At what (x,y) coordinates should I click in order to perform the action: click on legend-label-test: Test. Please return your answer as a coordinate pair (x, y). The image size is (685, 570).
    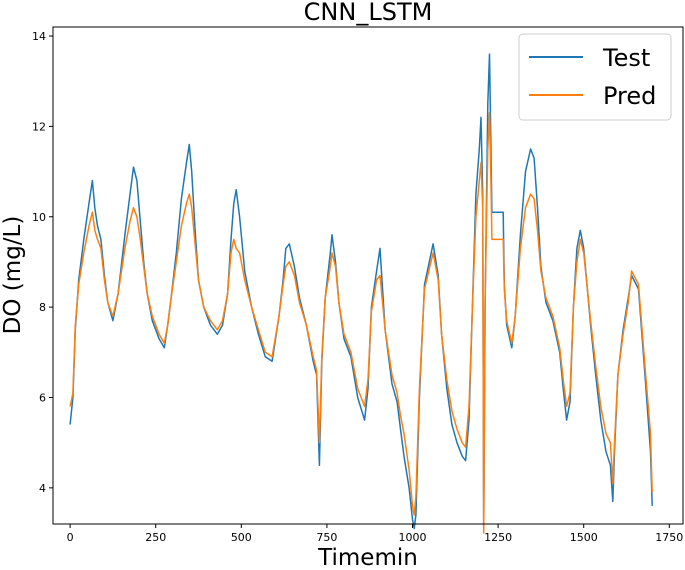
    Looking at the image, I should click on (626, 58).